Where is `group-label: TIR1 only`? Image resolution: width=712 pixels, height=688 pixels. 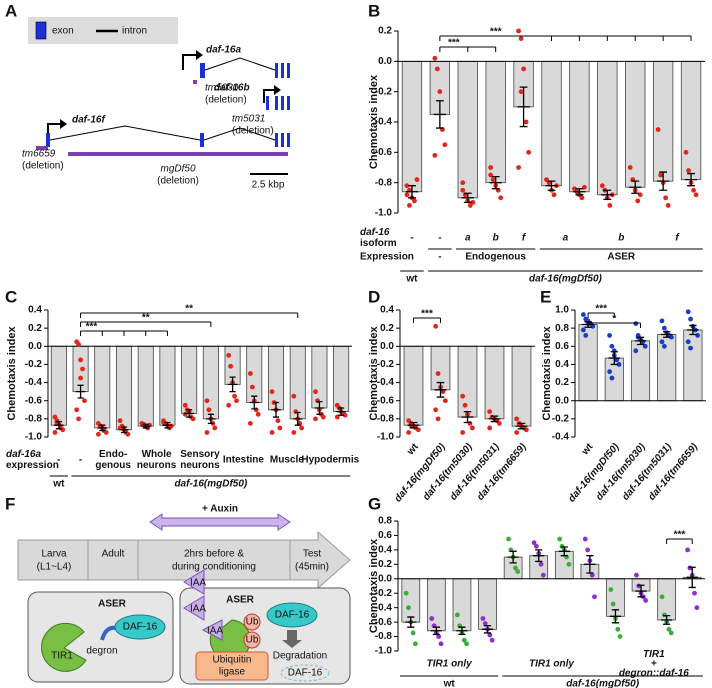 group-label: TIR1 only is located at coordinates (551, 664).